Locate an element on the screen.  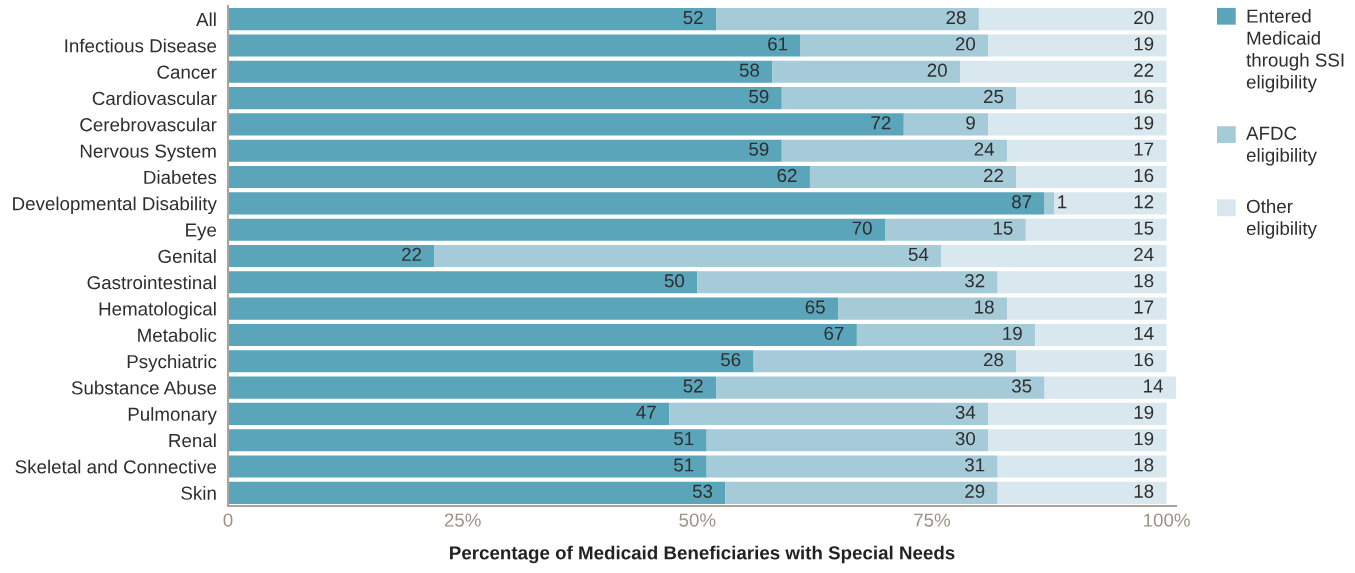
x-tick-label: 100% is located at coordinates (1167, 520).